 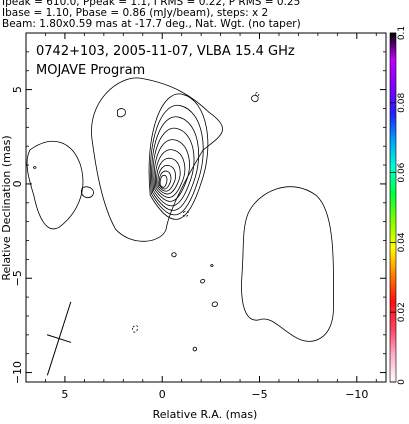 I want to click on plot-title: 0742+103, 2005-11-07, VLBA 15.4 GHz, so click(x=165, y=51).